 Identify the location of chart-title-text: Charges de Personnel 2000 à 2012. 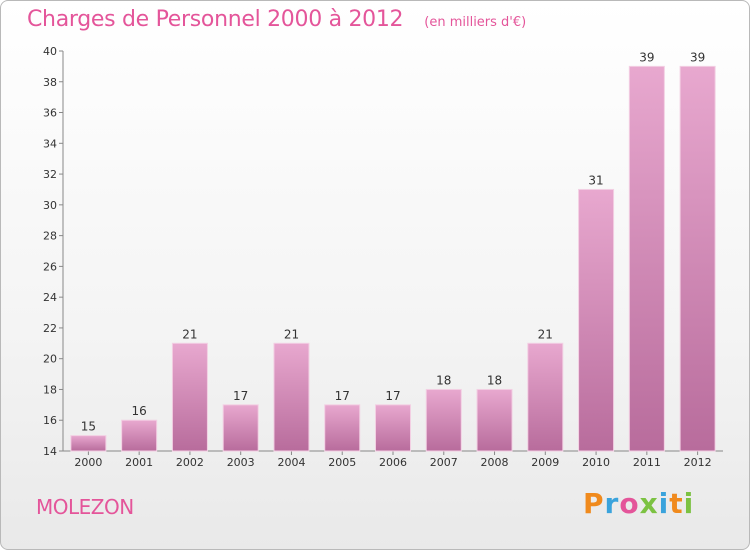
(215, 19).